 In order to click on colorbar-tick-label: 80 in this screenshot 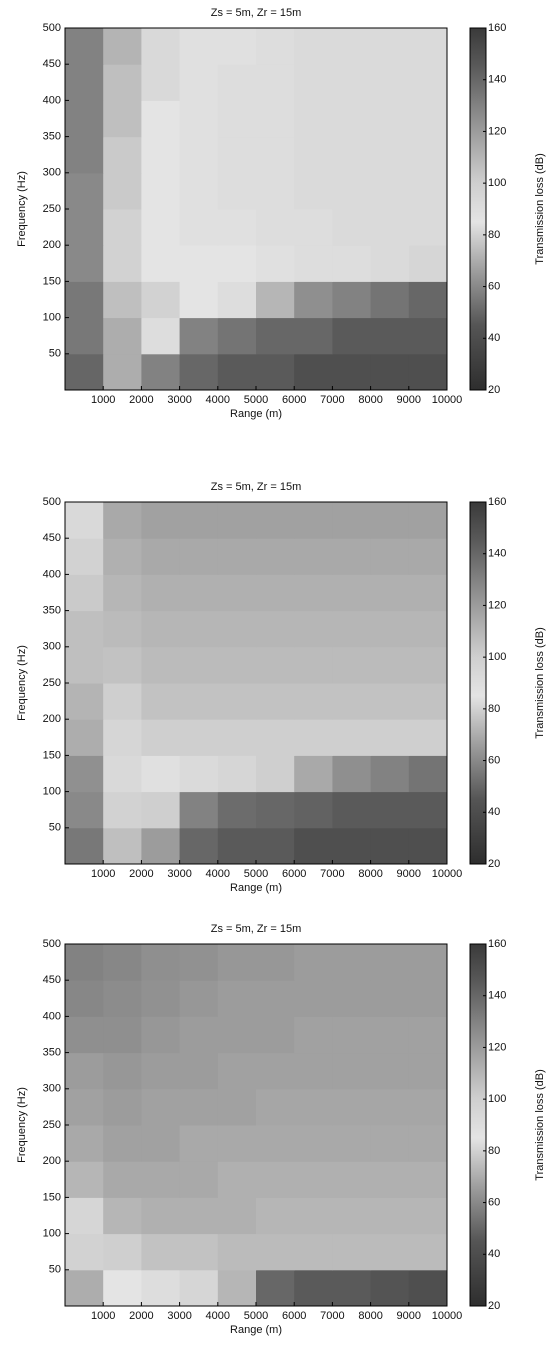, I will do `click(494, 1151)`.